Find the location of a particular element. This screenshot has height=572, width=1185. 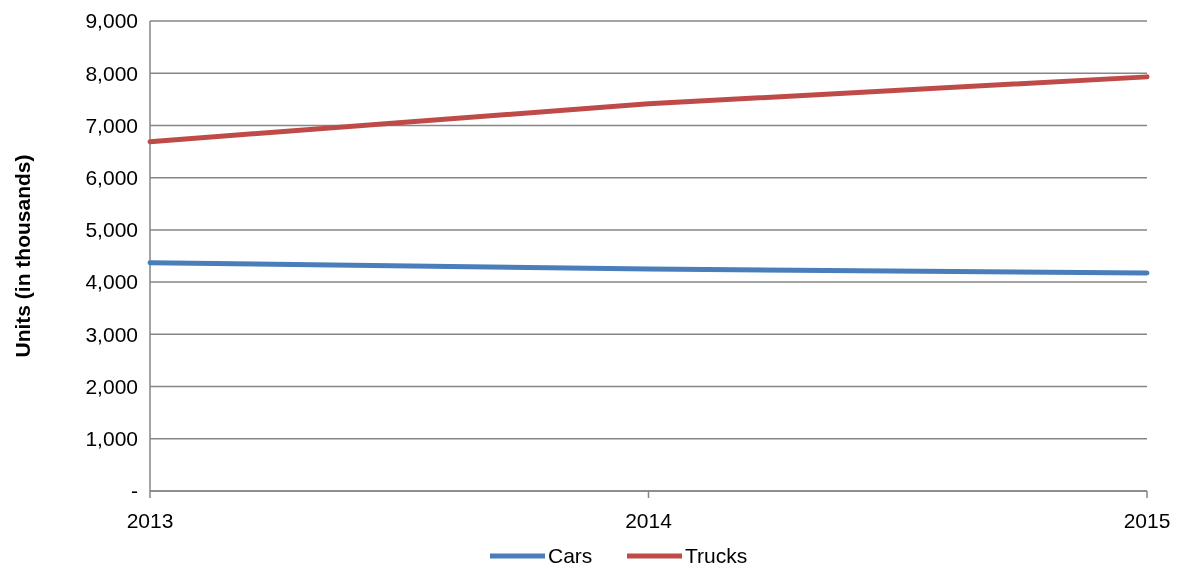

x-tick-label: 2015 is located at coordinates (1147, 520).